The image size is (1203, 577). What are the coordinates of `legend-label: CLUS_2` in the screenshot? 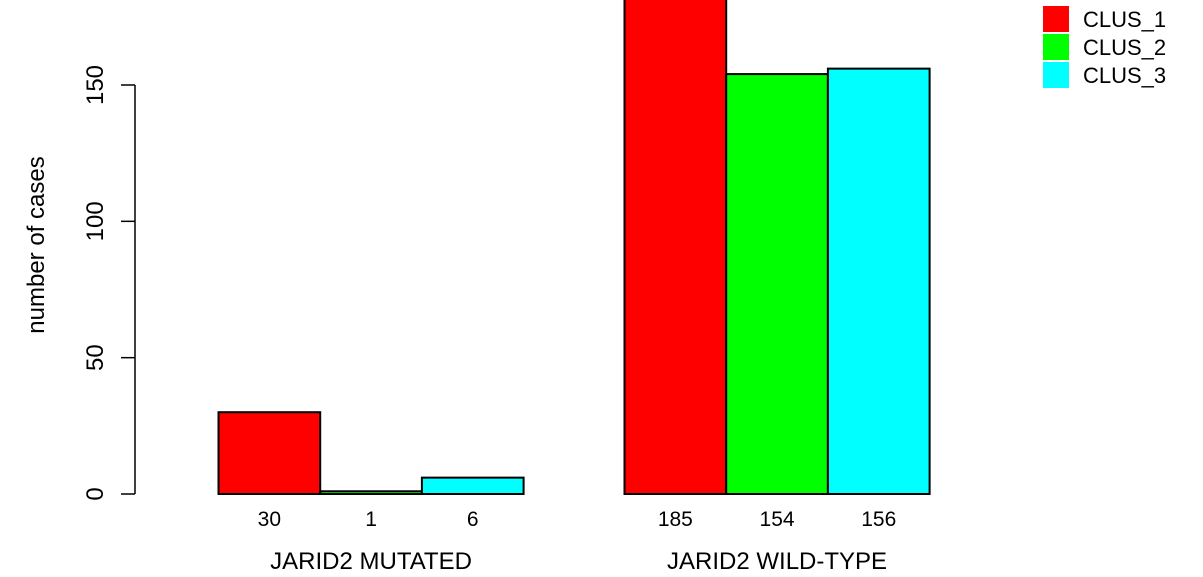 It's located at (1124, 47).